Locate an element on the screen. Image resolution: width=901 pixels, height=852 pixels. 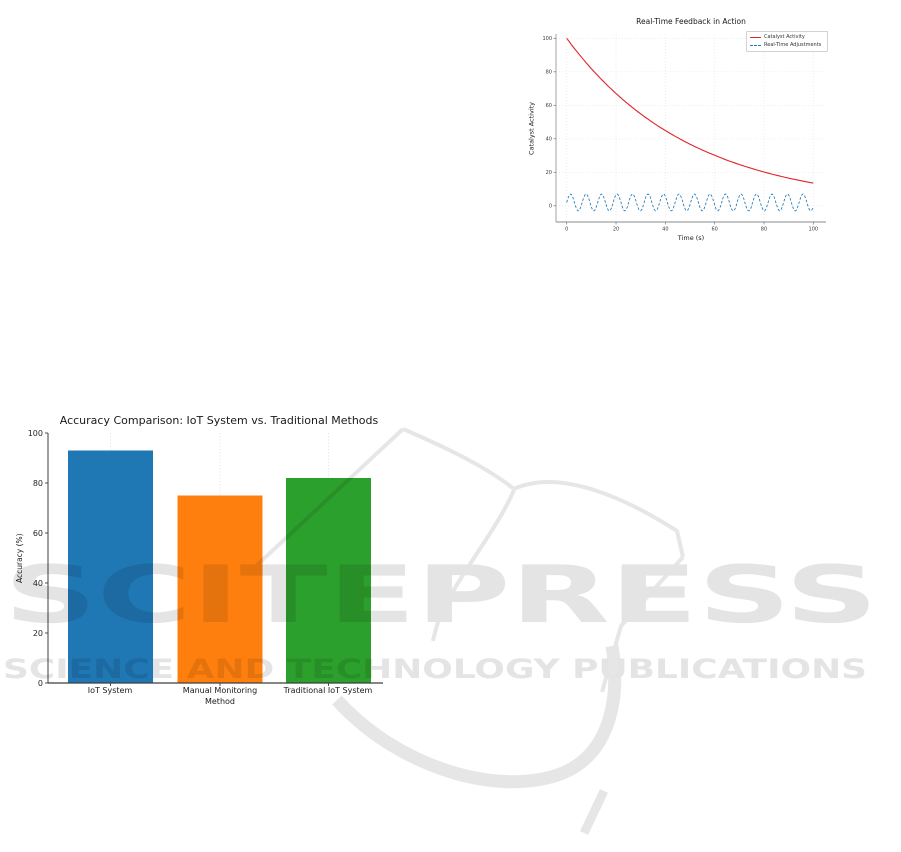
line-chart-canvas: 0 20 40 60 80 100 0 20 40 60 80 100 is located at coordinates (684, 133).